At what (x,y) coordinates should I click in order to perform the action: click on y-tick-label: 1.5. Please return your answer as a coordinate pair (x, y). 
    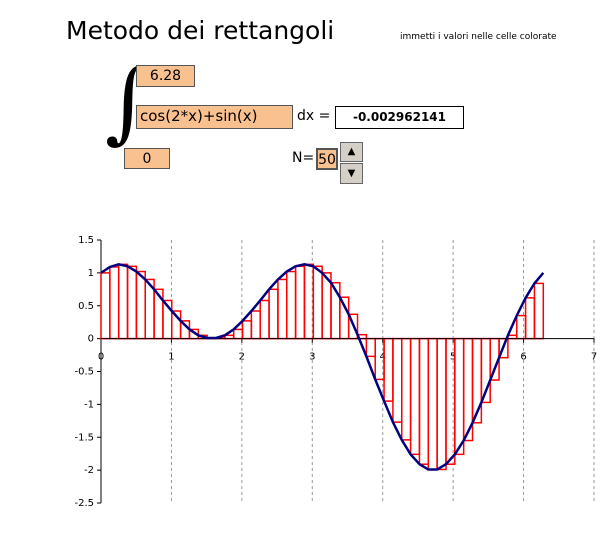
    Looking at the image, I should click on (86, 240).